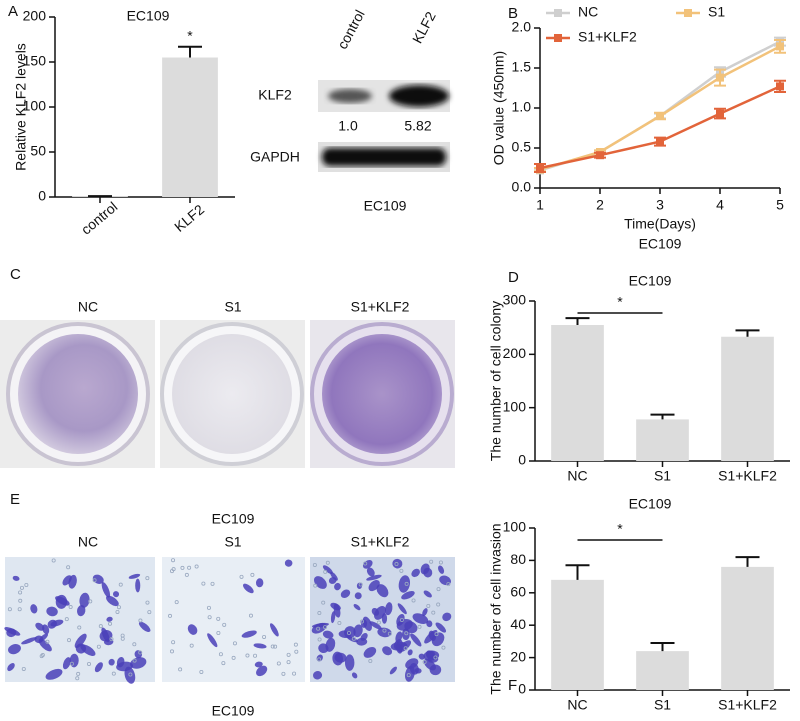 The width and height of the screenshot is (800, 721). I want to click on y-tick-label: 100, so click(35, 106).